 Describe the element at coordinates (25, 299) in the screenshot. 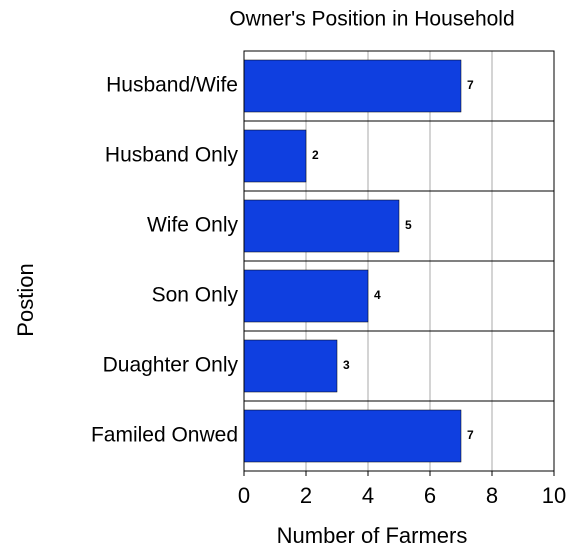

I see `y-axis-label: Postion` at that location.